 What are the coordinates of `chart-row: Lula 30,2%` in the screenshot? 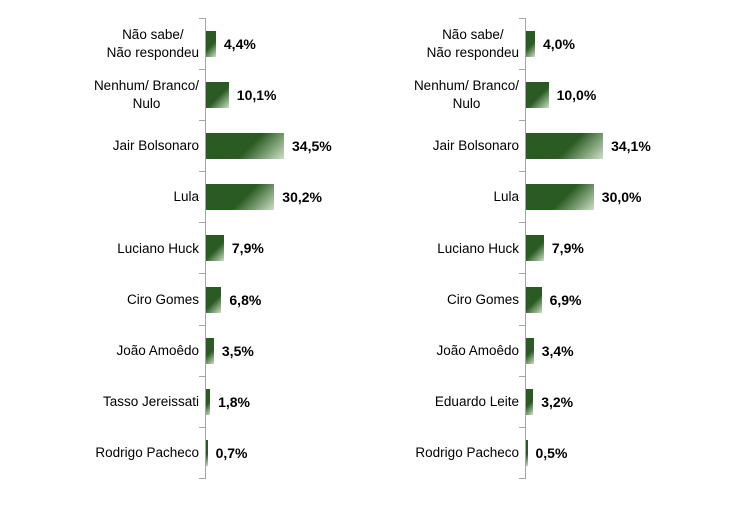 It's located at (220, 197).